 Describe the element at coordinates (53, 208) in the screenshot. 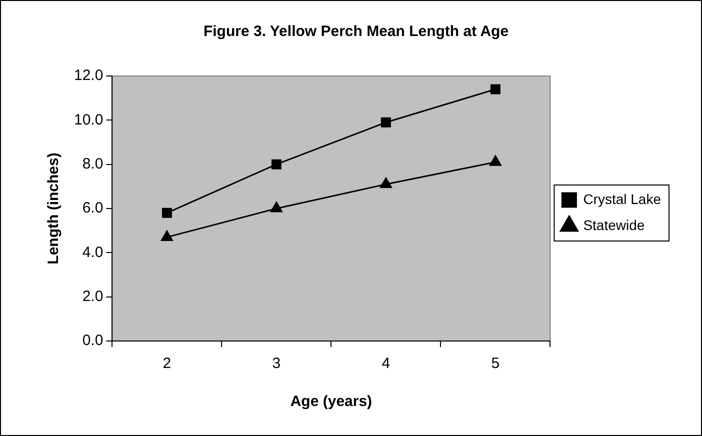

I see `y-axis-title: Length (inches)` at that location.